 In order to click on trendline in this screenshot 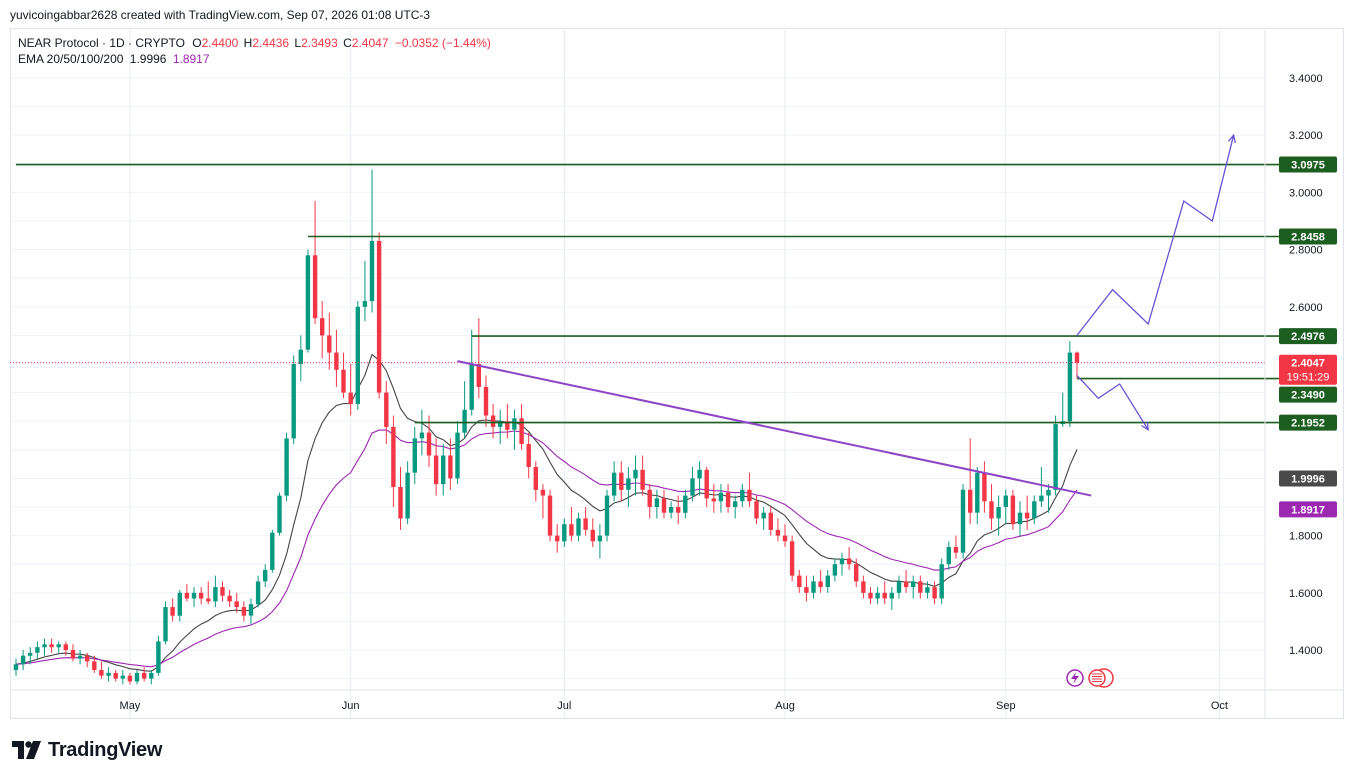, I will do `click(774, 428)`.